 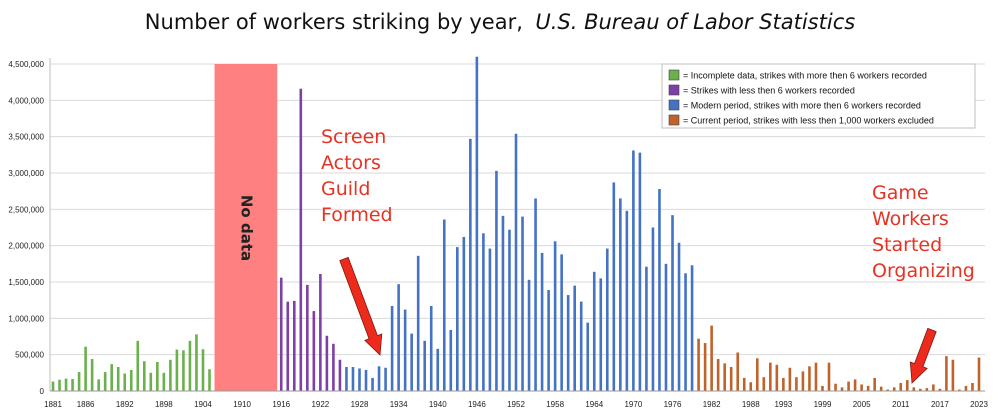 I want to click on x-tick-label: 1946, so click(x=477, y=404).